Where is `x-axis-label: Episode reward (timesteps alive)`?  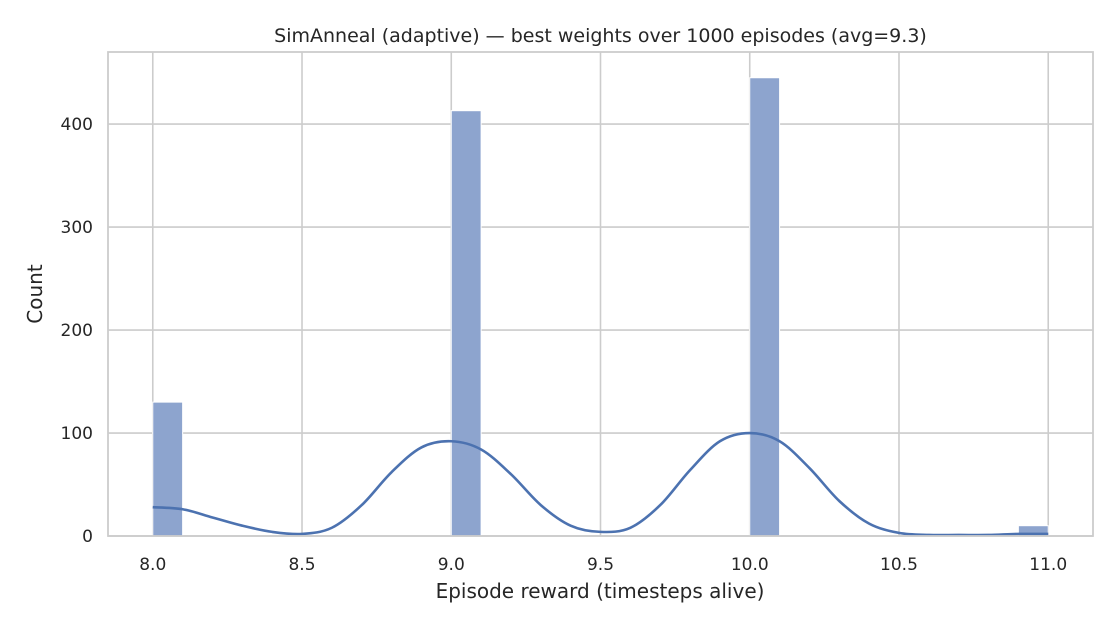
x-axis-label: Episode reward (timesteps alive) is located at coordinates (600, 591).